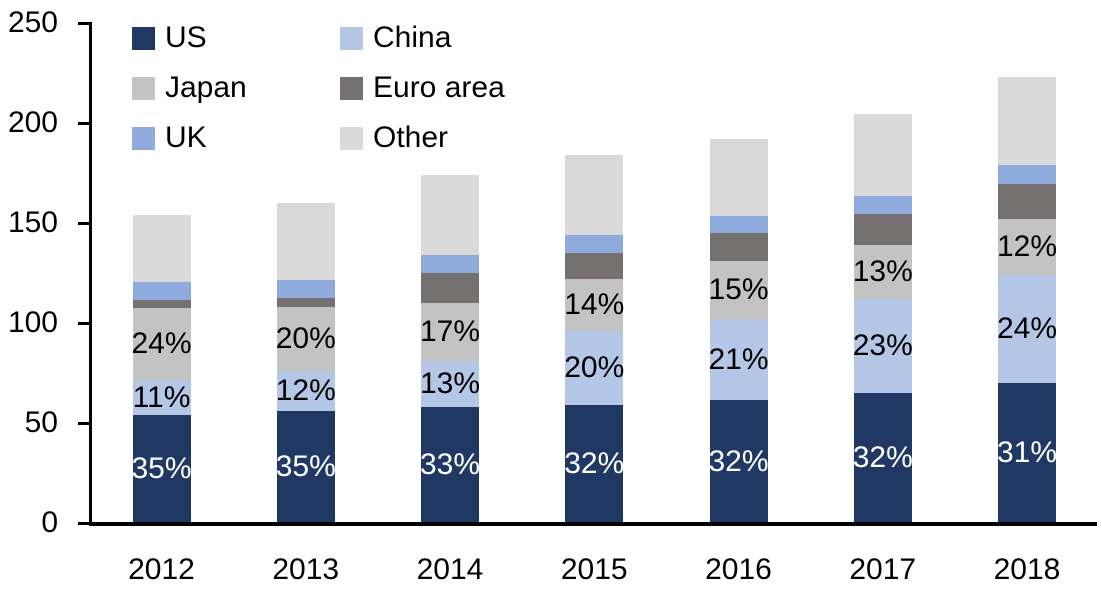  I want to click on bar-segment-euro-area-2016, so click(738, 247).